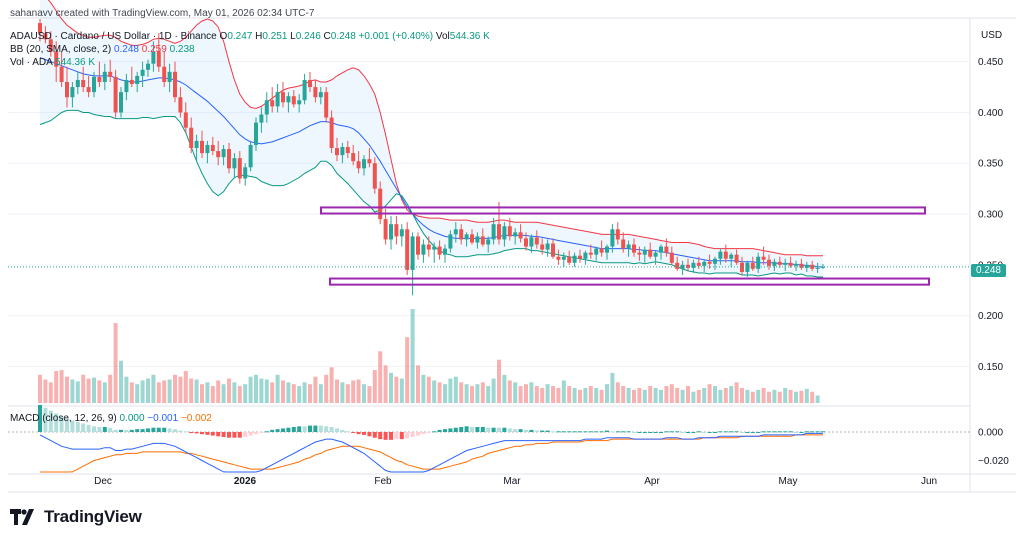  I want to click on resistance-zone, so click(623, 210).